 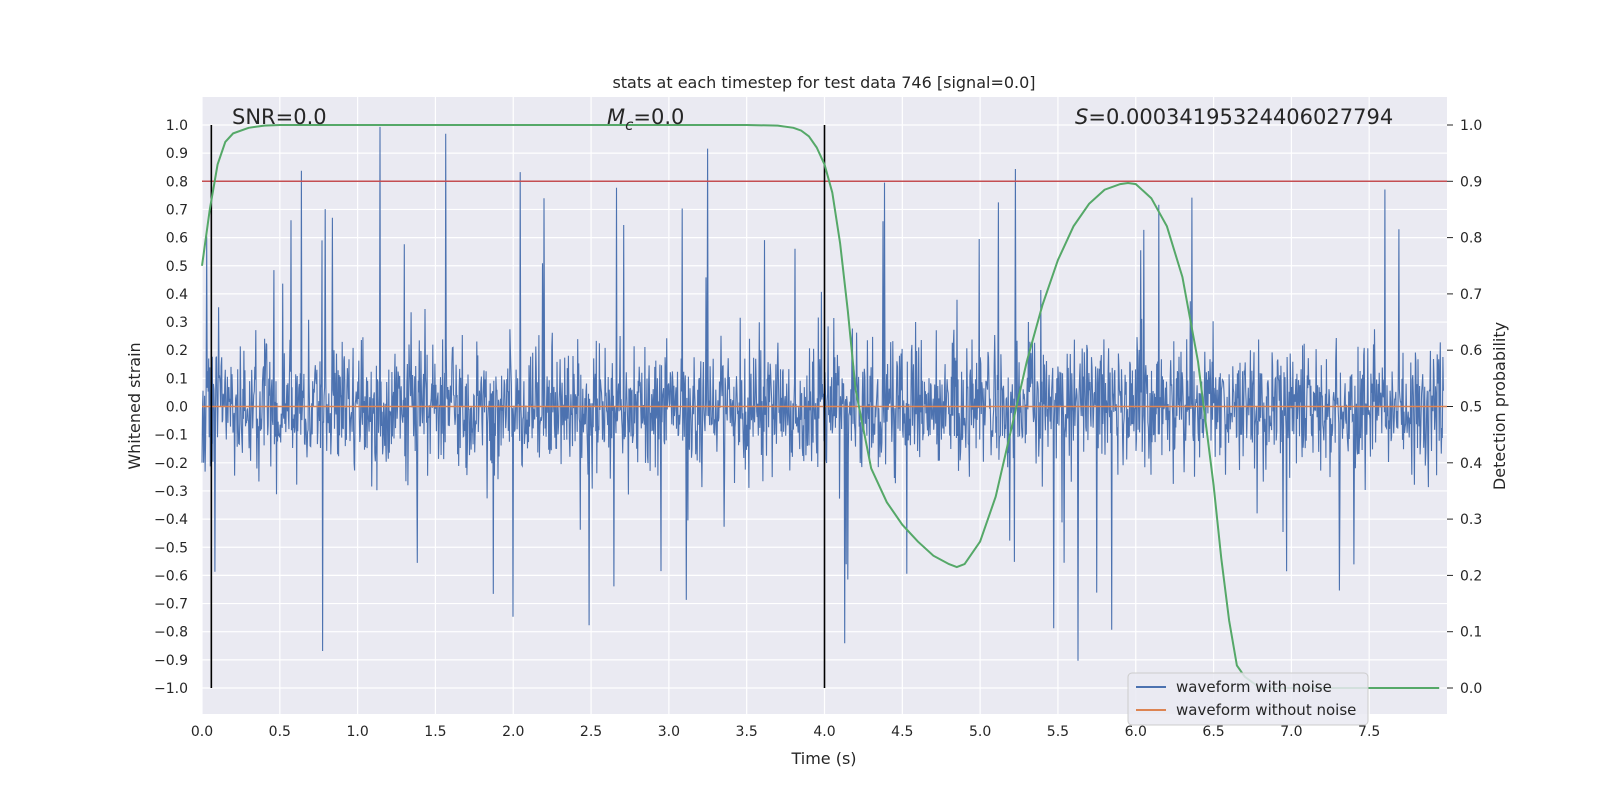 What do you see at coordinates (1471, 689) in the screenshot?
I see `y-right-tick-label: 0.0` at bounding box center [1471, 689].